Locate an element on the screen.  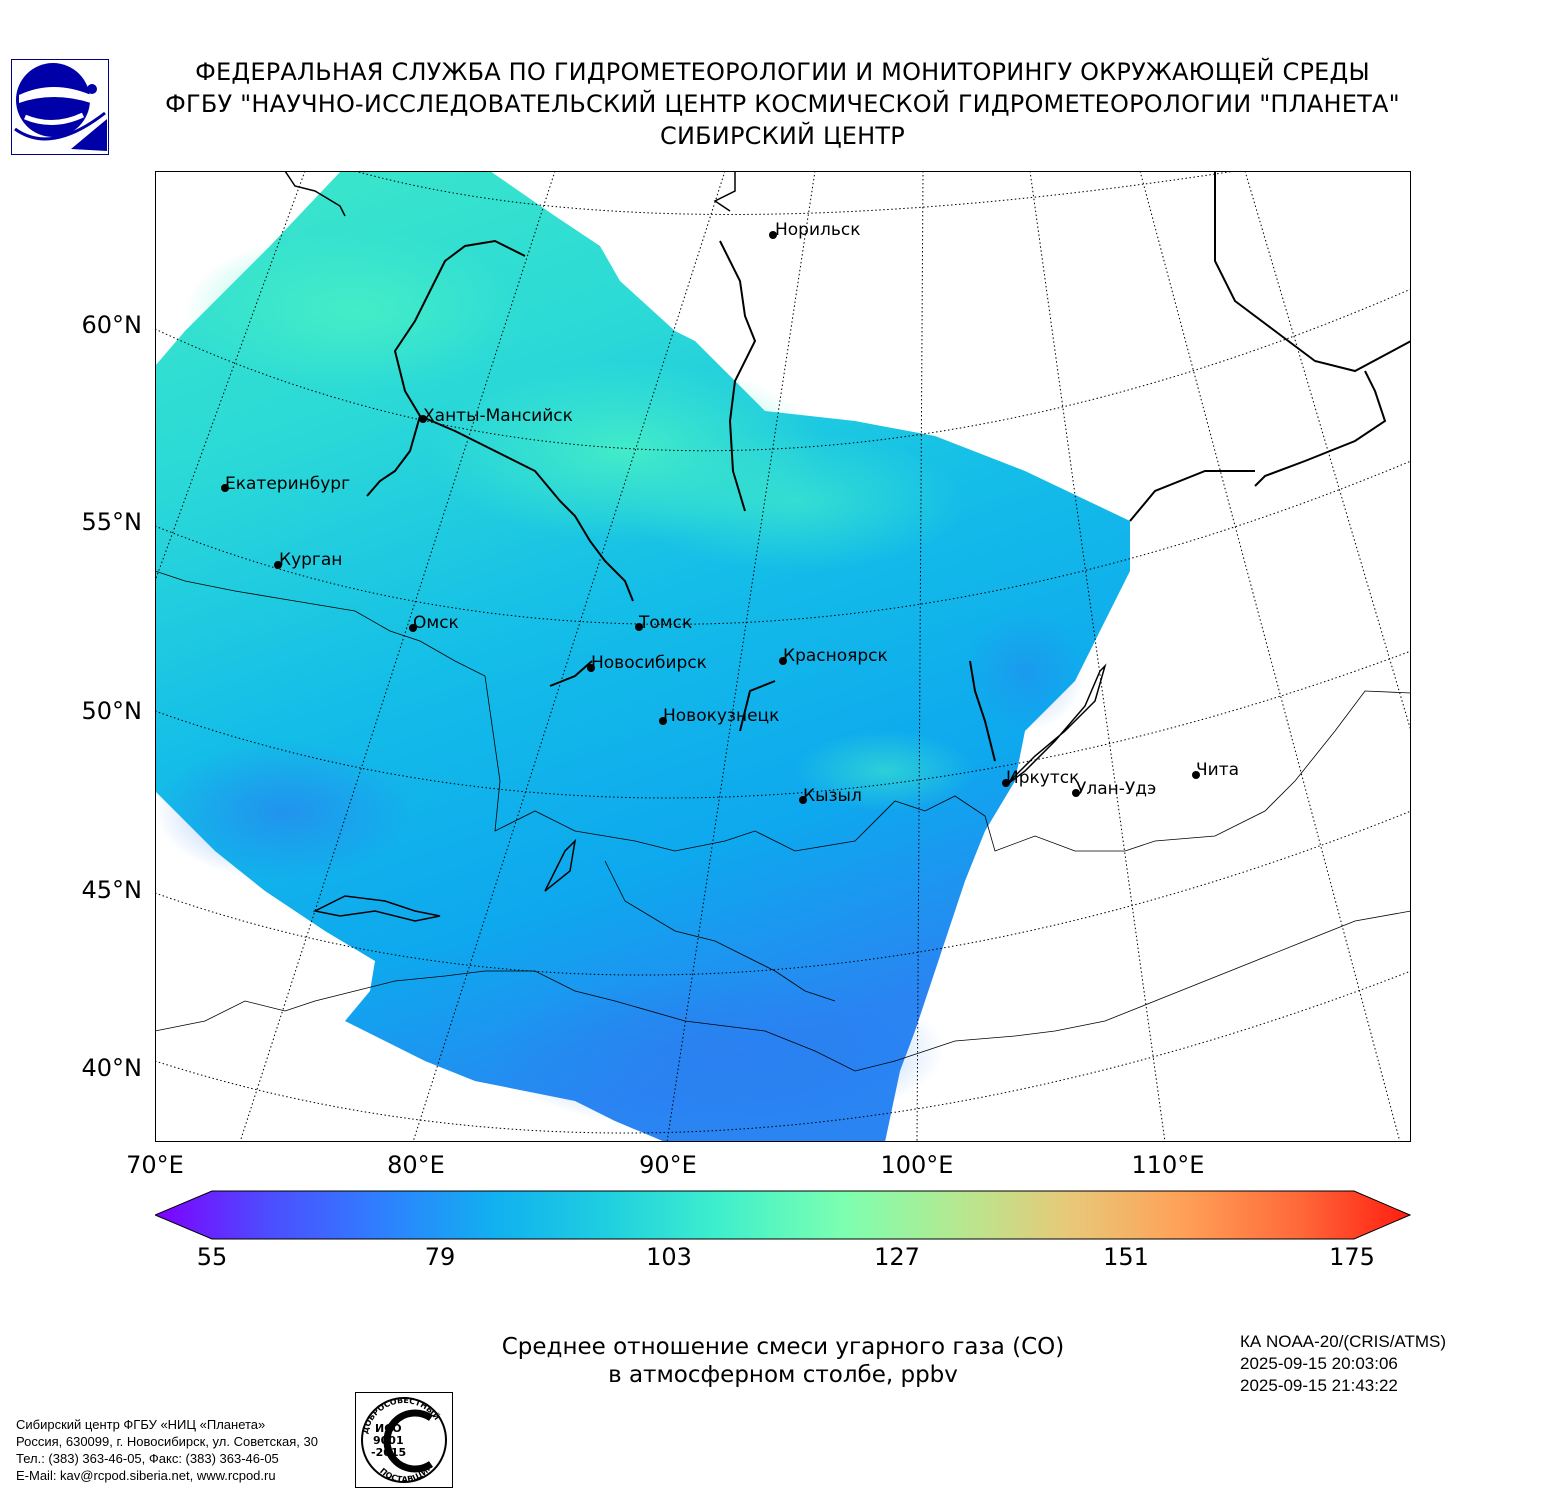
lon-label-90: 90°E is located at coordinates (668, 1165).